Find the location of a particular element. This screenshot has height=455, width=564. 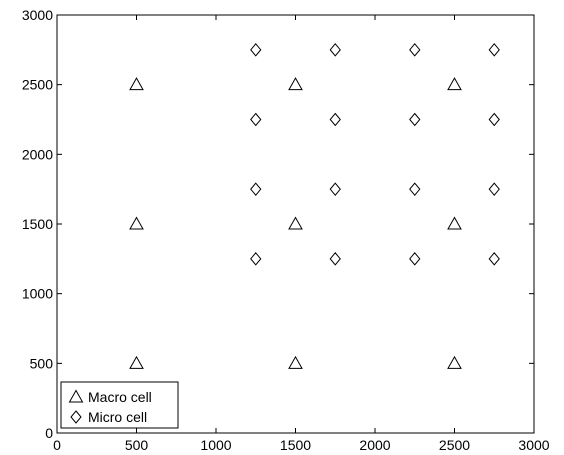

legend-diamond-marker is located at coordinates (76, 417).